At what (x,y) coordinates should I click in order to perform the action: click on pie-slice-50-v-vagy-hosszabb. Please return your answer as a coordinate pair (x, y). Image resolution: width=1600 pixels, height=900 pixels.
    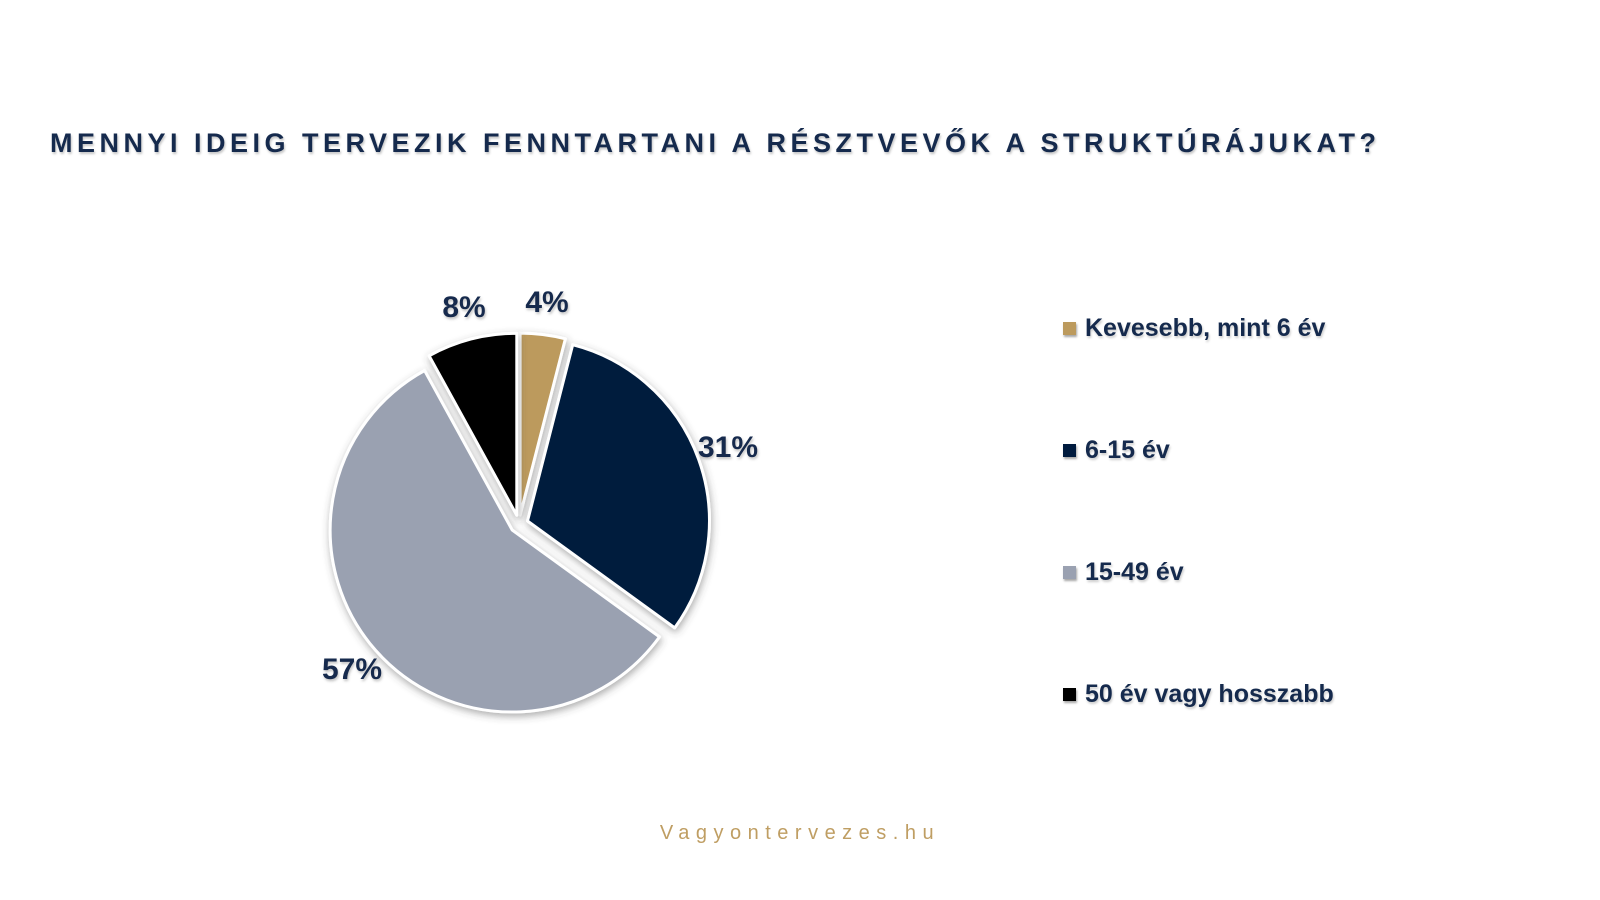
    Looking at the image, I should click on (473, 424).